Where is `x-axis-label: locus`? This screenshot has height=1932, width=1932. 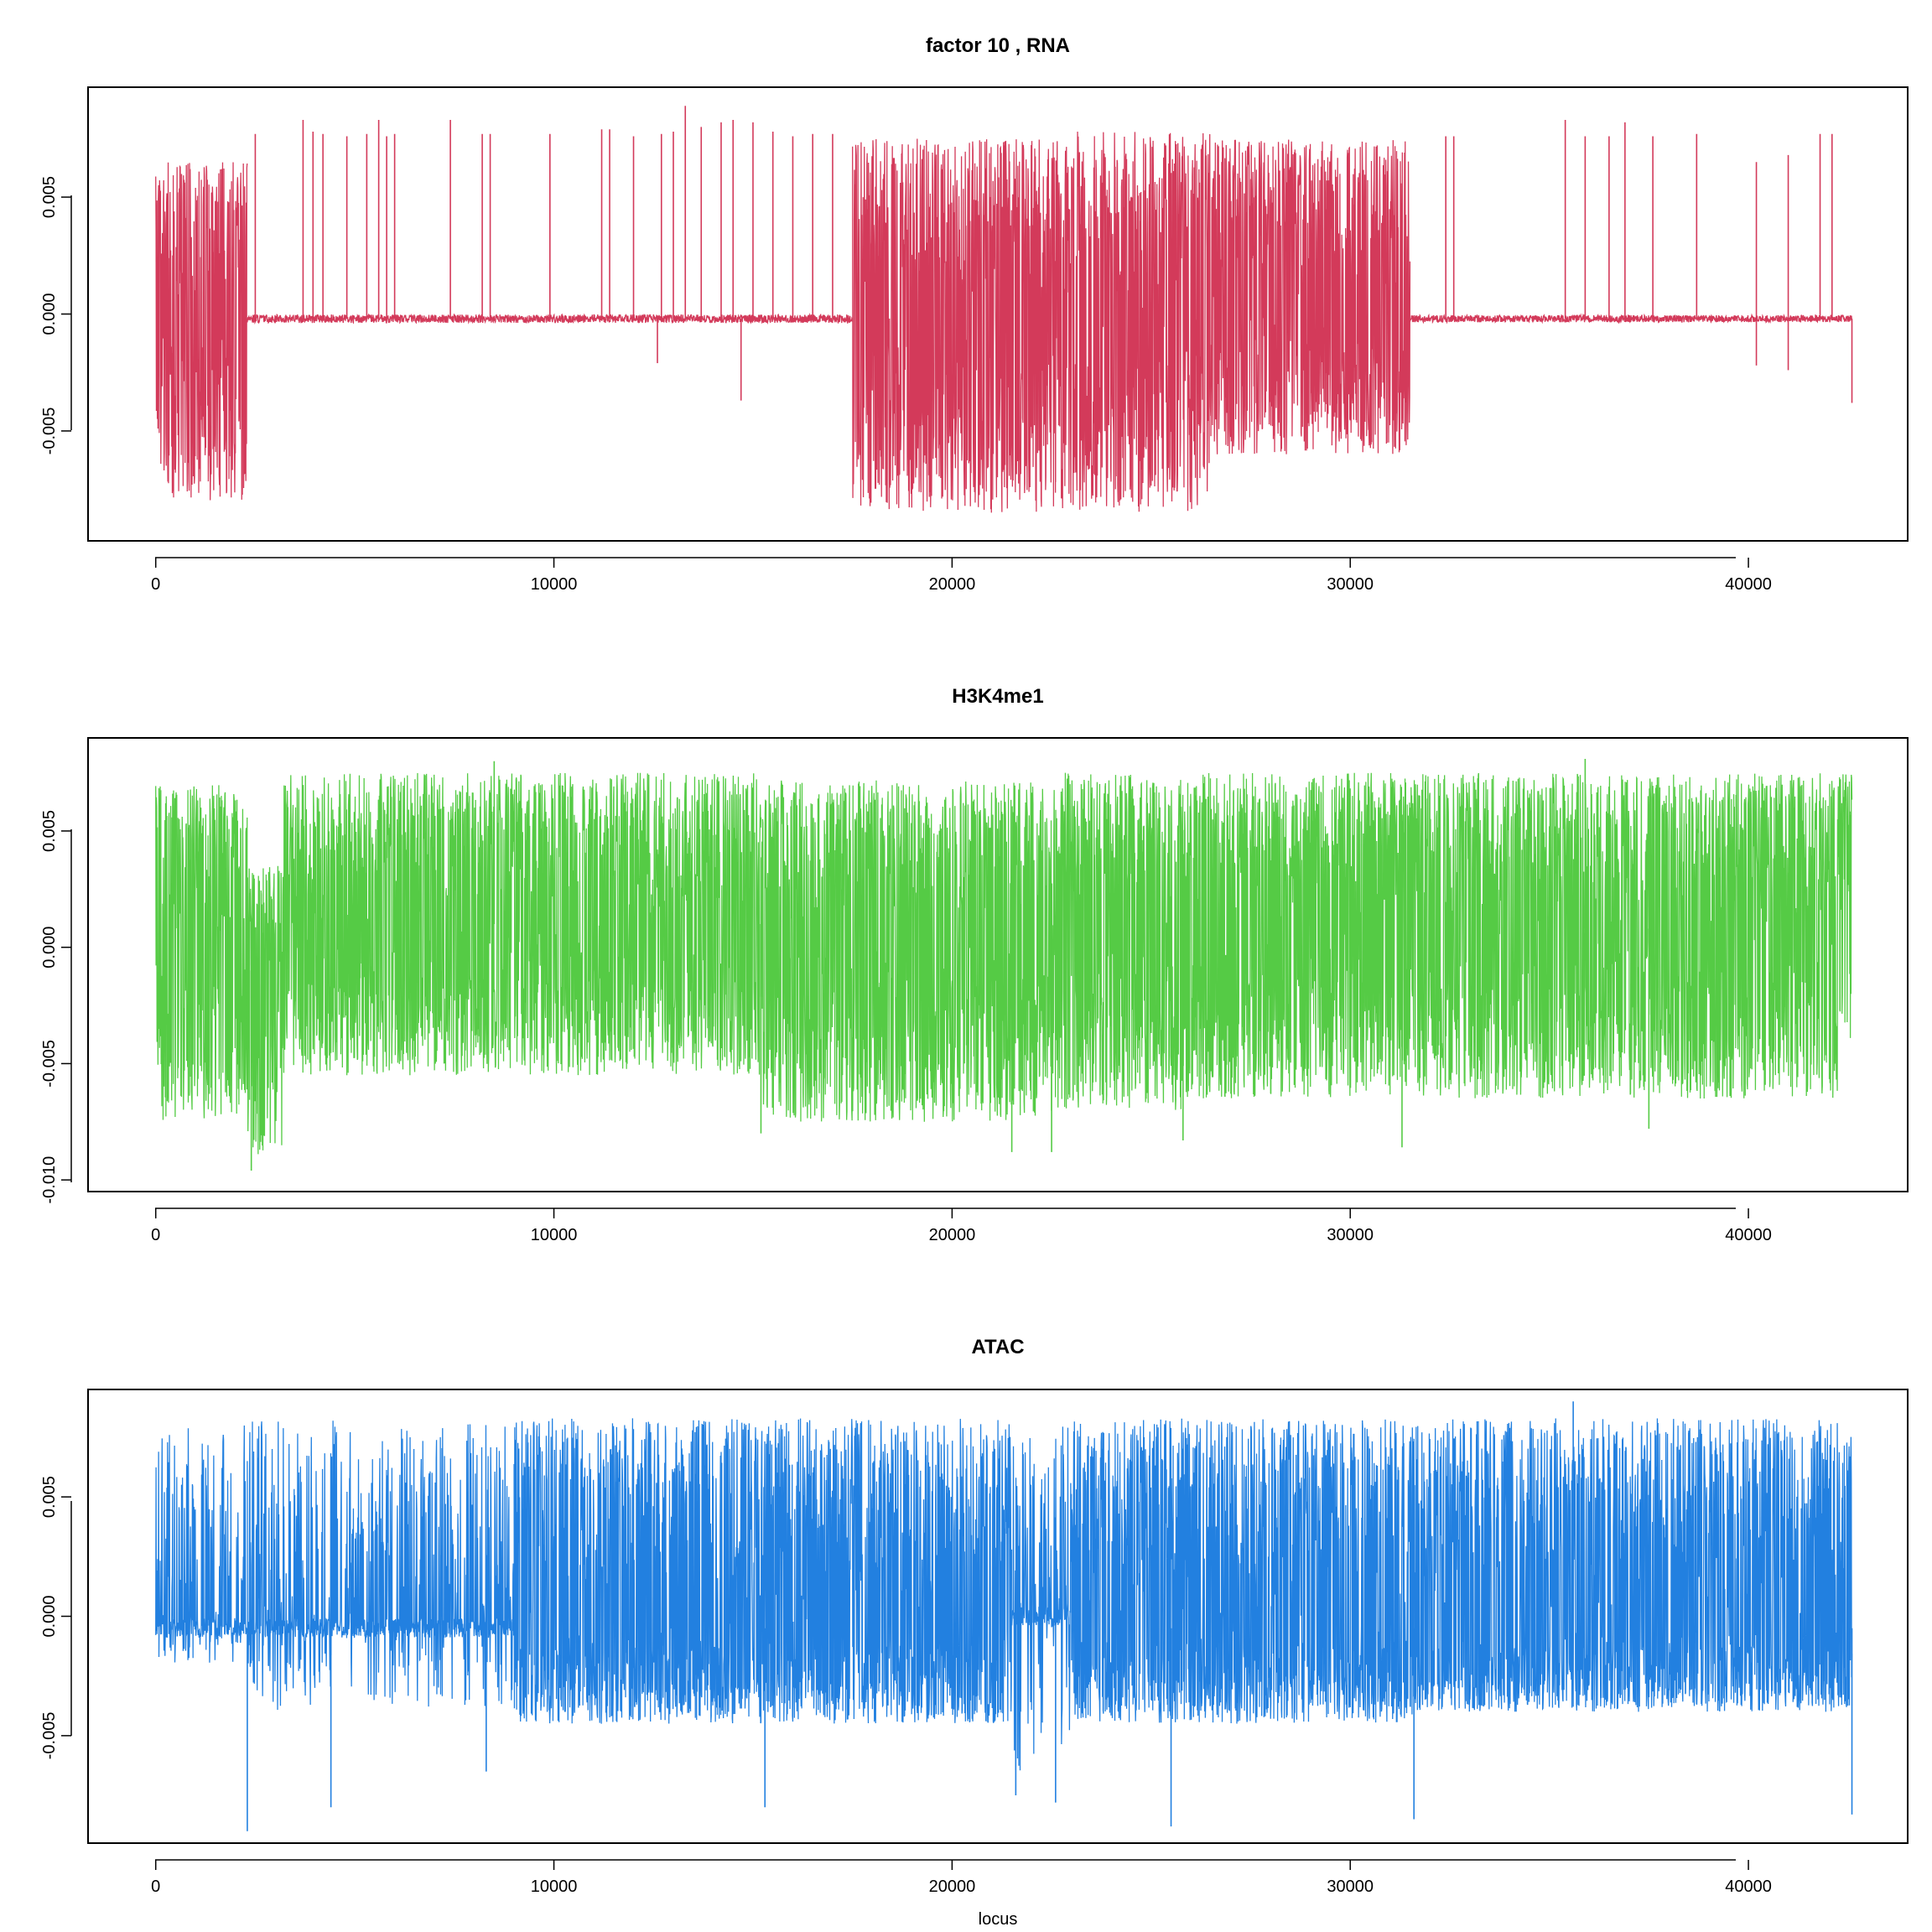
x-axis-label: locus is located at coordinates (998, 1919).